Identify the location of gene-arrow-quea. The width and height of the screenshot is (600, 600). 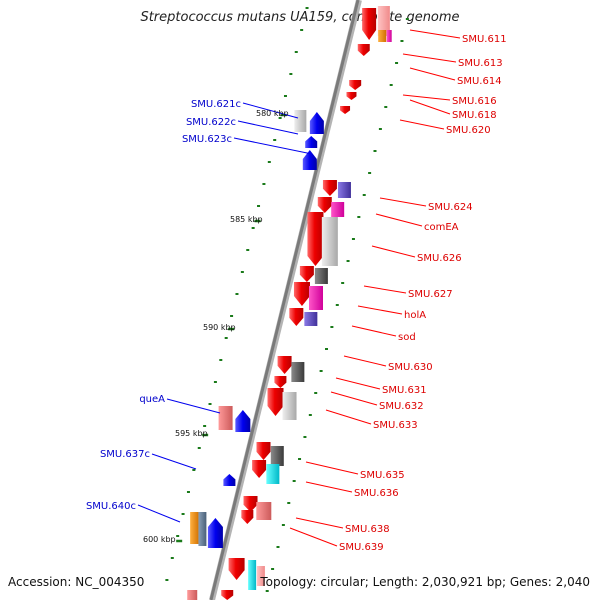
(243, 421).